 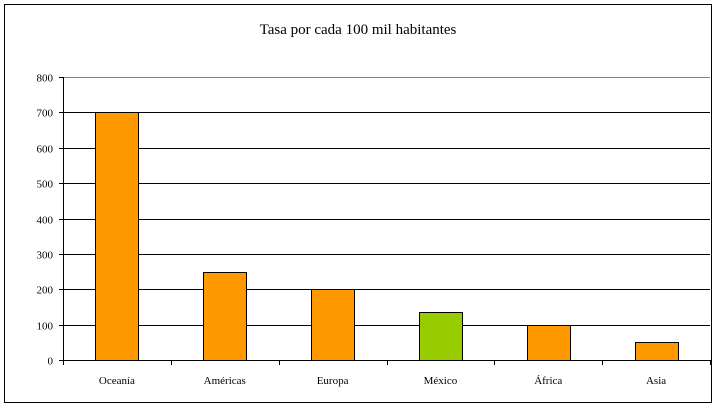 I want to click on chart-title: Tasa por cada 100 mil habitantes, so click(x=358, y=30).